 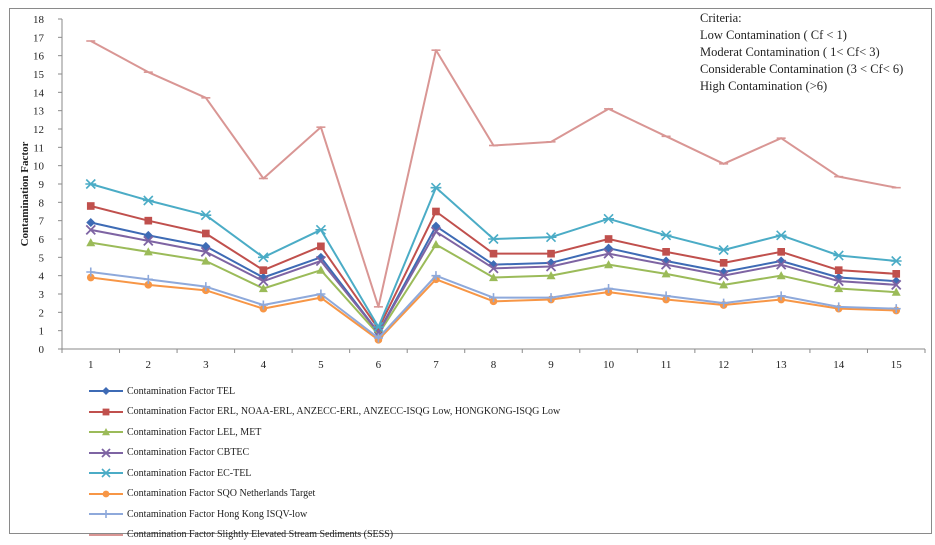 What do you see at coordinates (39, 38) in the screenshot?
I see `y-tick-label: 17` at bounding box center [39, 38].